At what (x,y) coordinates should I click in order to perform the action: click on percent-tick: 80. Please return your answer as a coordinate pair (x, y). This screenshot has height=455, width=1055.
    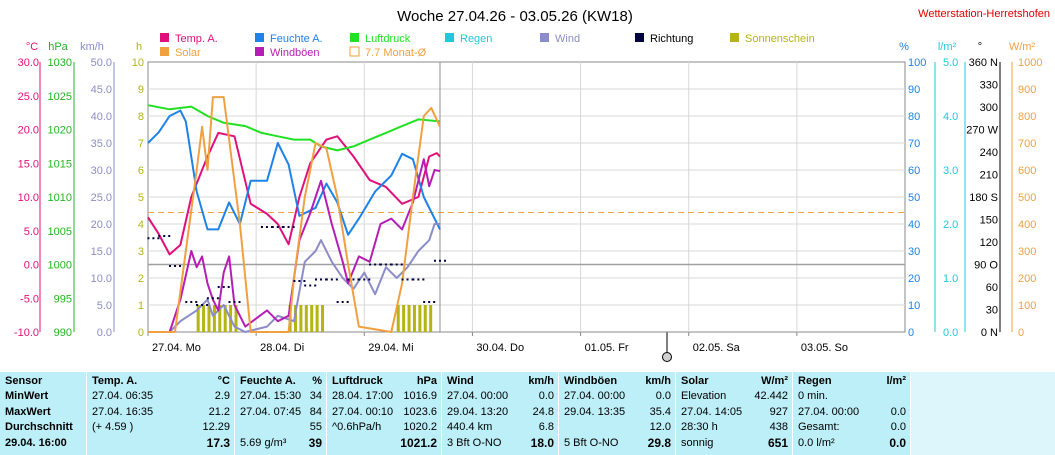
    Looking at the image, I should click on (914, 117).